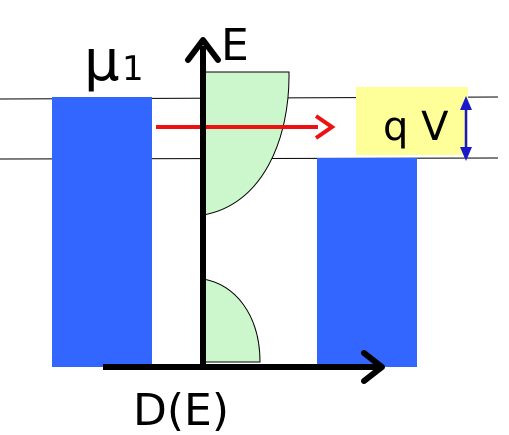 The height and width of the screenshot is (435, 509). I want to click on left-electrode, so click(102, 232).